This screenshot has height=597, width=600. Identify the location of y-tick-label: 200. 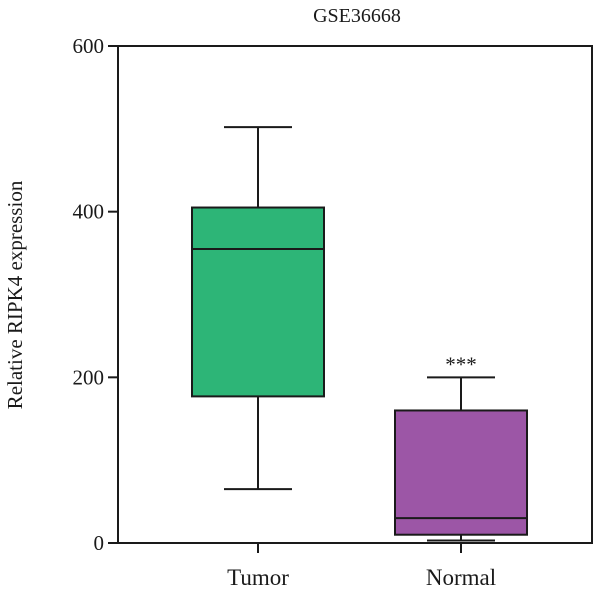
(89, 377).